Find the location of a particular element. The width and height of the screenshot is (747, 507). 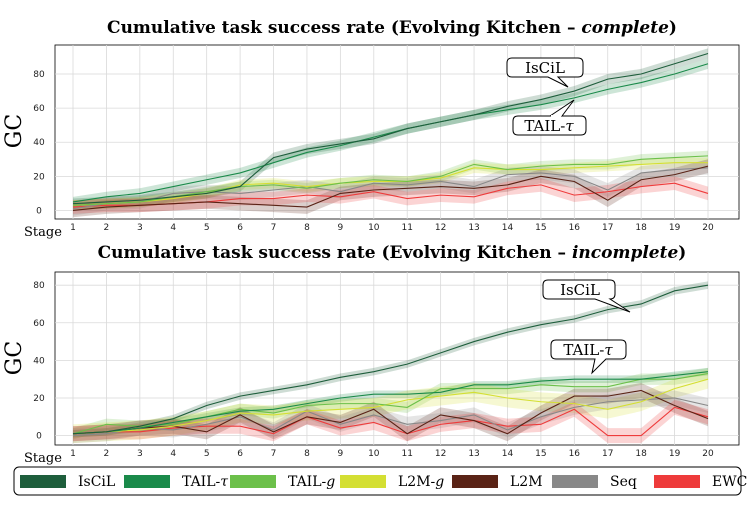

series-line-tail- is located at coordinates (390, 403).